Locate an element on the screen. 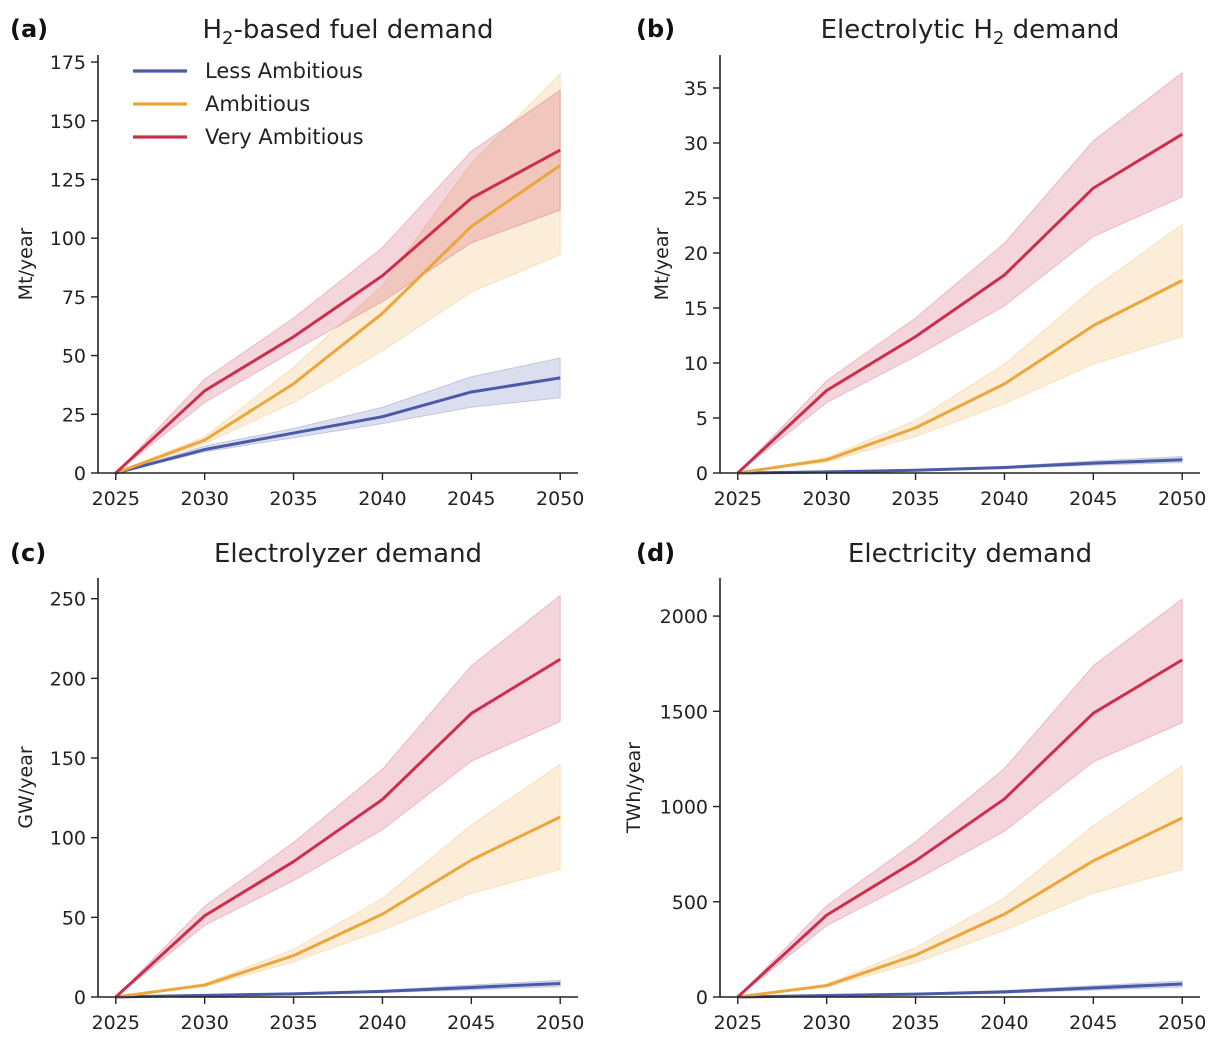  legend: Less Ambitious Ambitious Very Ambitious is located at coordinates (248, 104).